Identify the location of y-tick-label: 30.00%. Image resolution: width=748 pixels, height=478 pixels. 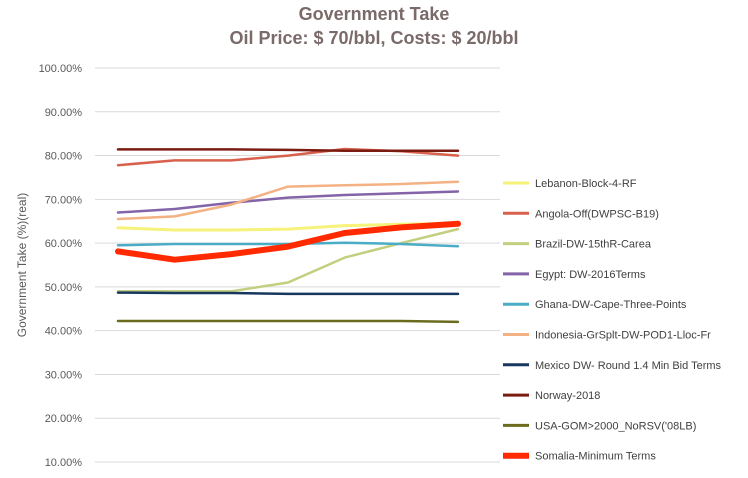
(64, 375).